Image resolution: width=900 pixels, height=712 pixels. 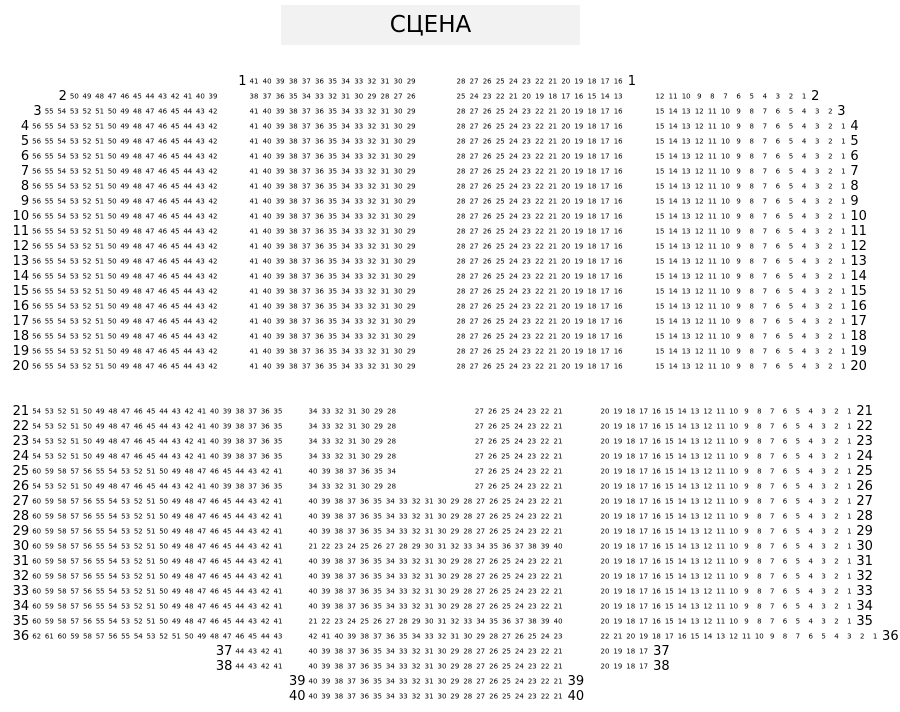 I want to click on seat: 57, so click(x=75, y=546).